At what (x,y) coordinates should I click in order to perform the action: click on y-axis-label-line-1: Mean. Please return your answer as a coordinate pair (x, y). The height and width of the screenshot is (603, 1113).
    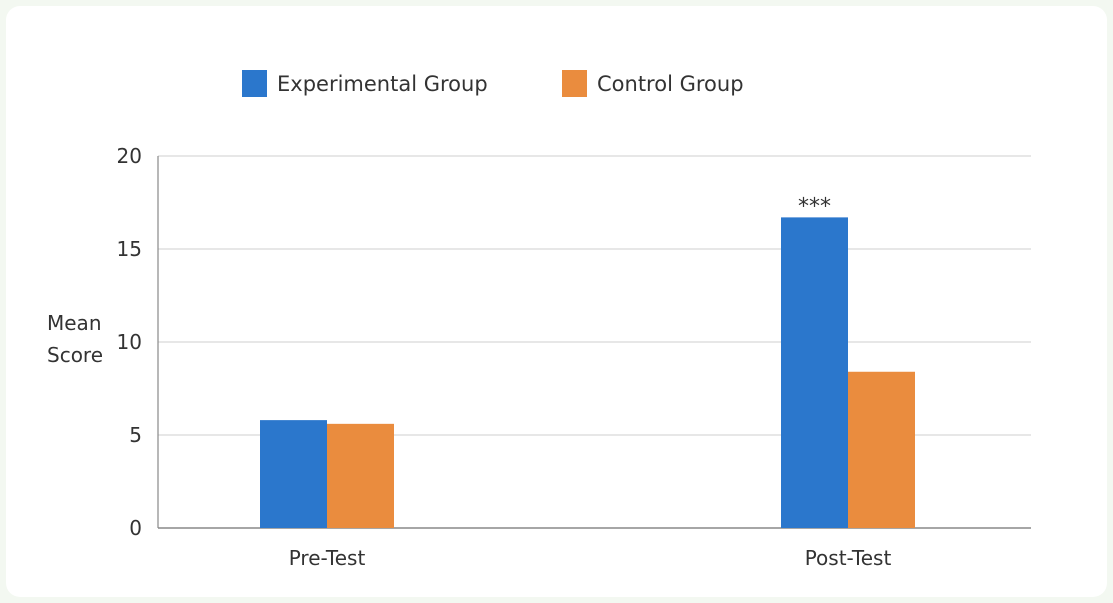
    Looking at the image, I should click on (74, 323).